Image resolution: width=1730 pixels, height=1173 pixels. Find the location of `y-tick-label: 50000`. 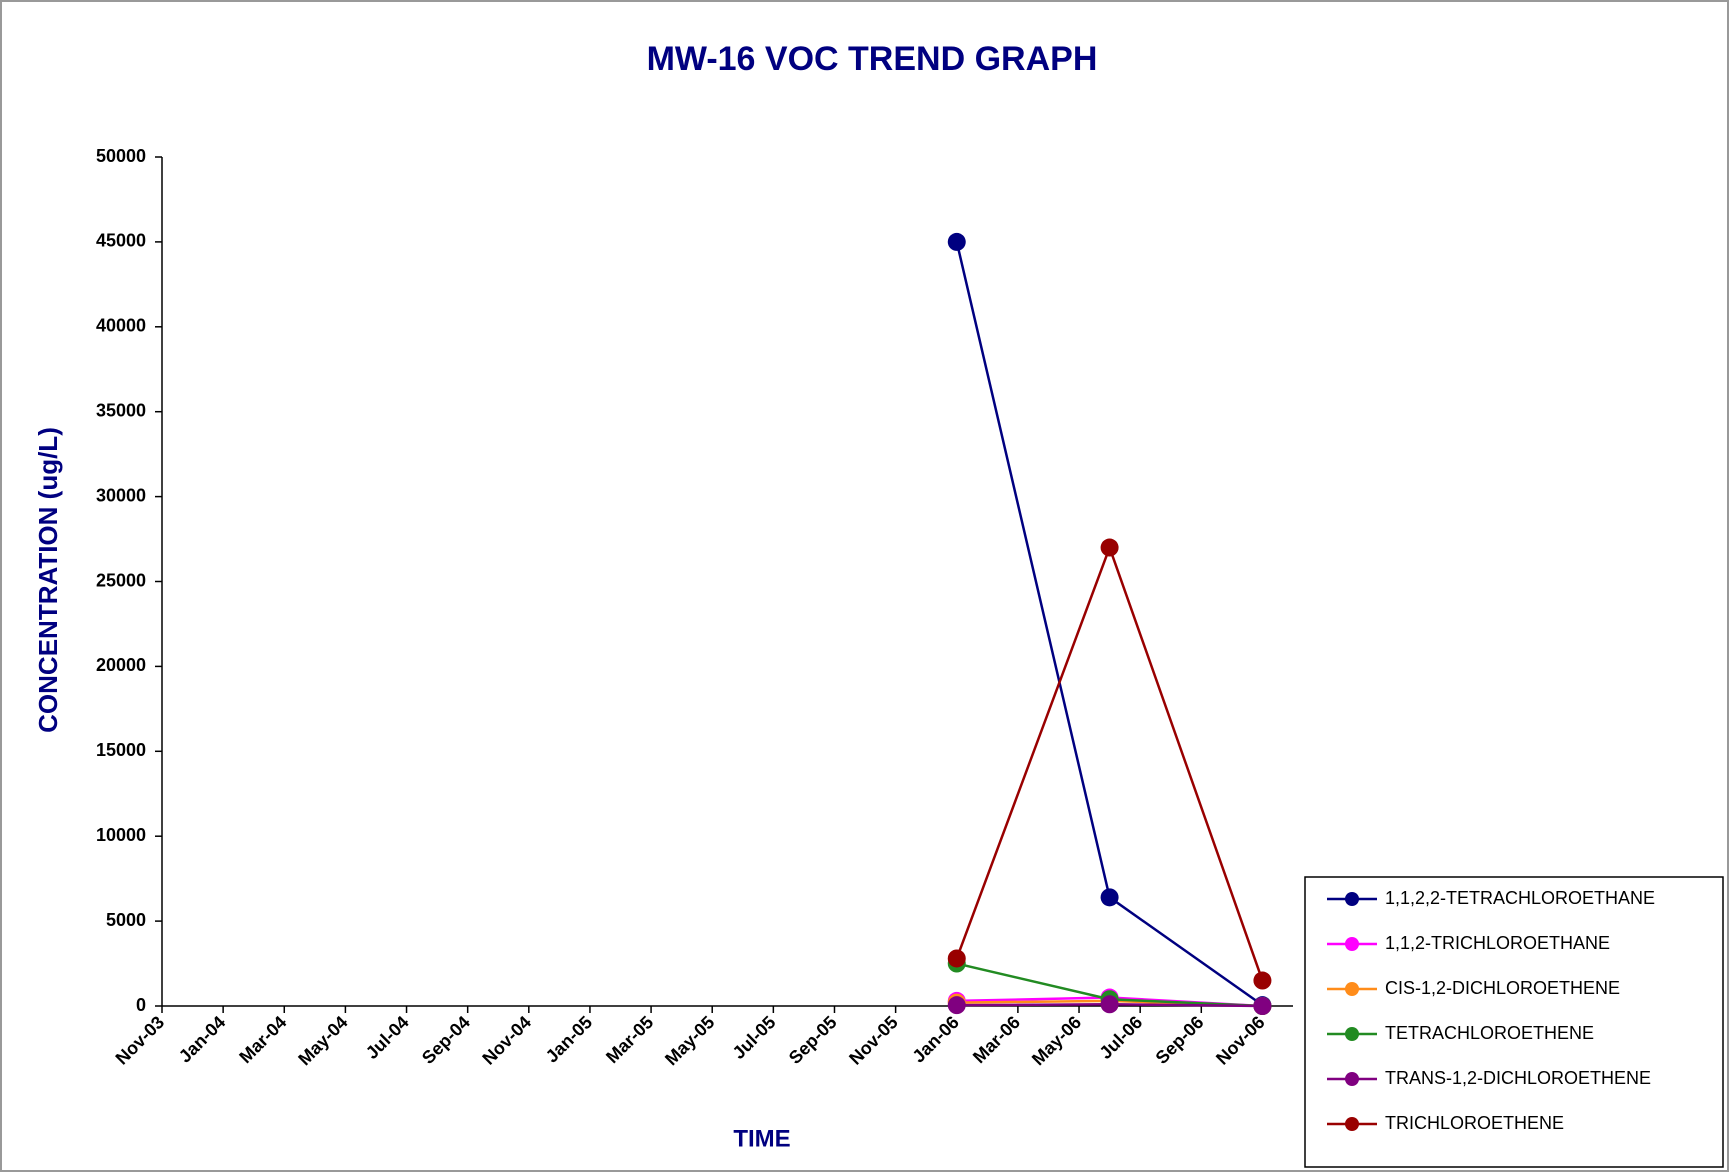

y-tick-label: 50000 is located at coordinates (121, 156).